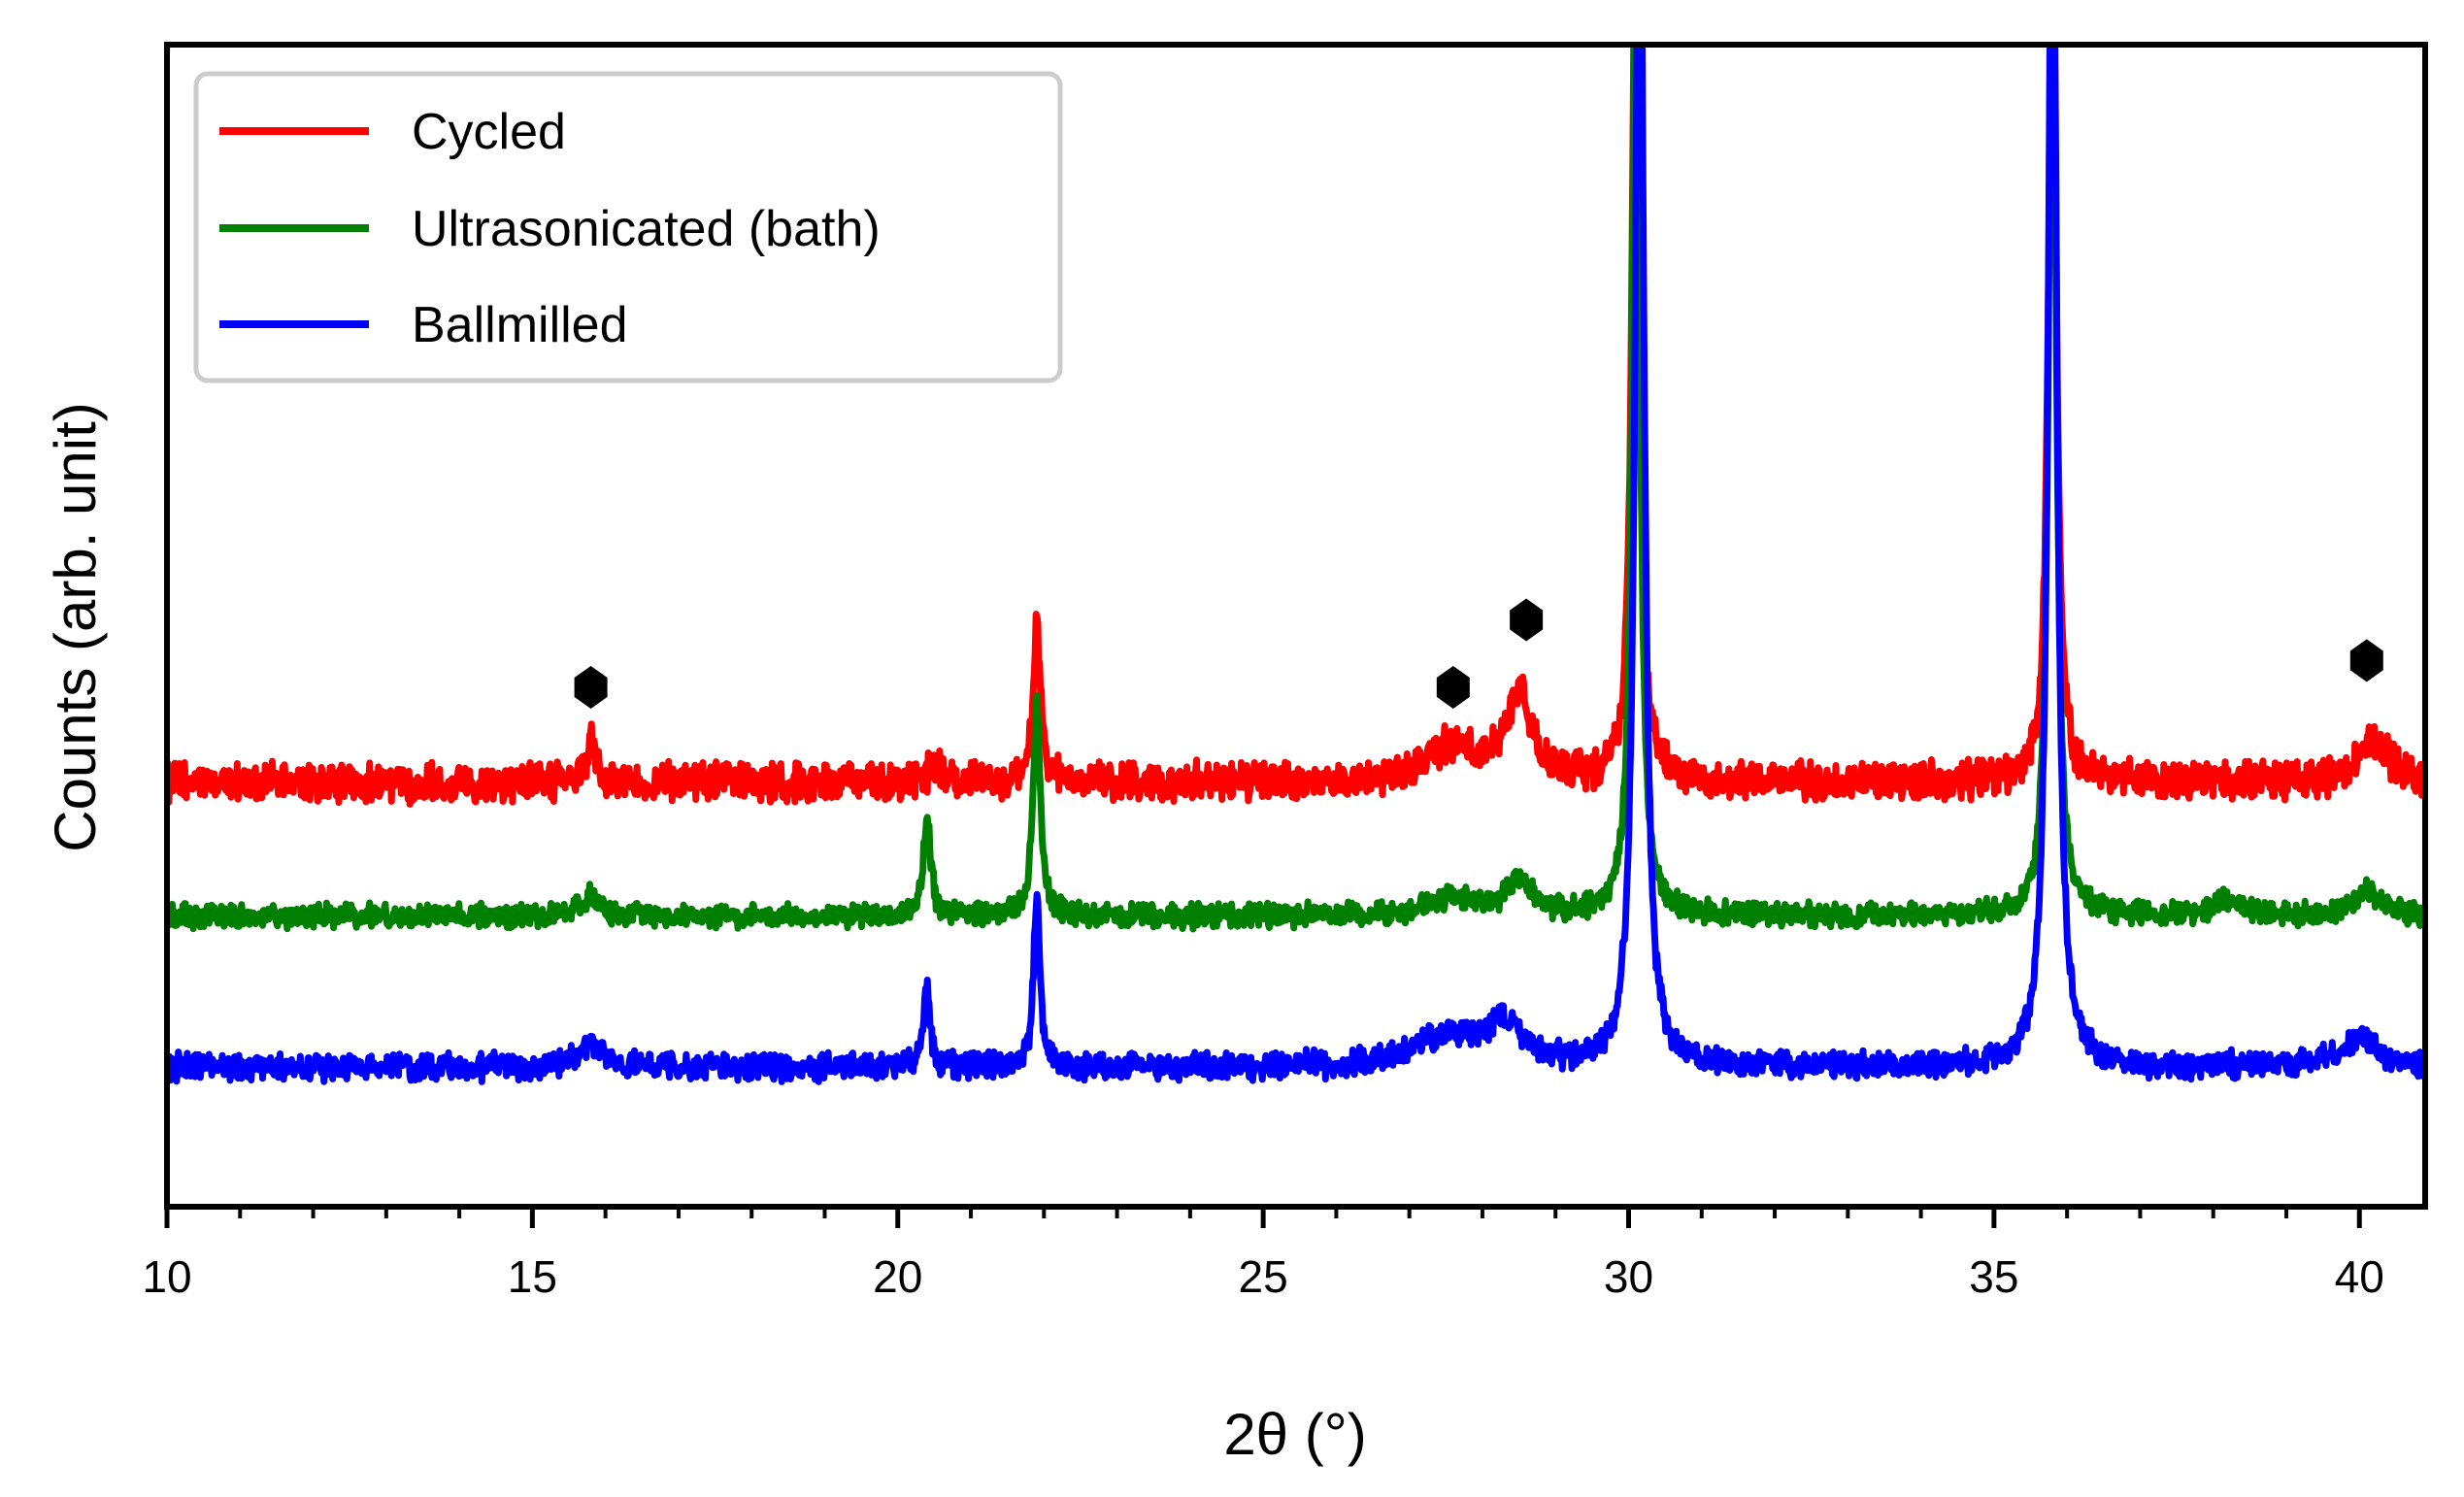  I want to click on legend-frame, so click(628, 227).